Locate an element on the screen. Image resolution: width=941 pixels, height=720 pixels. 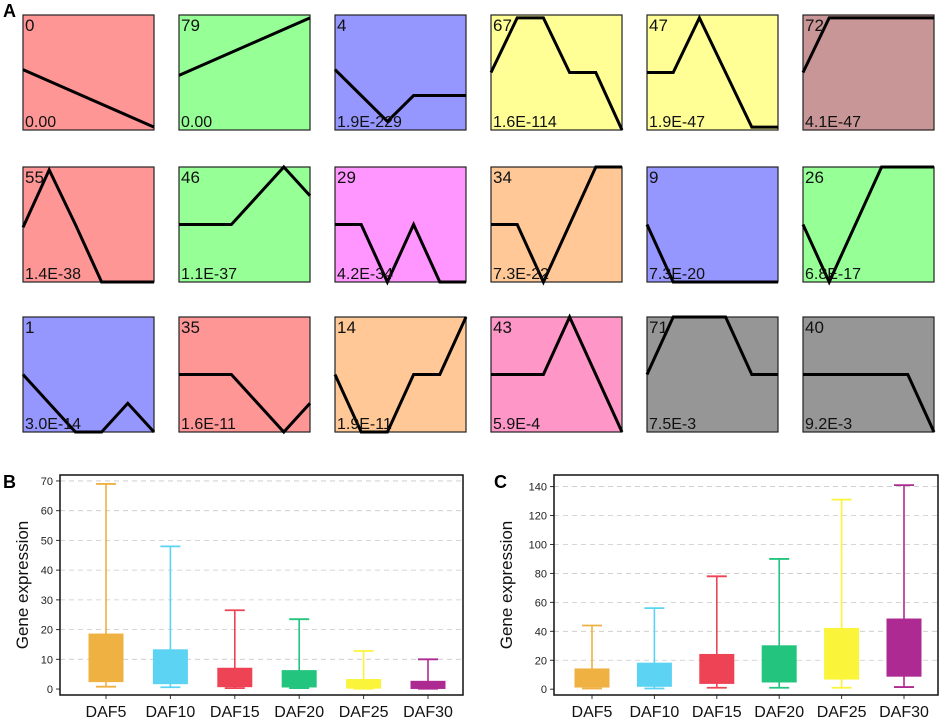
profile-tile-72: 72 4.1E-47 is located at coordinates (868, 72).